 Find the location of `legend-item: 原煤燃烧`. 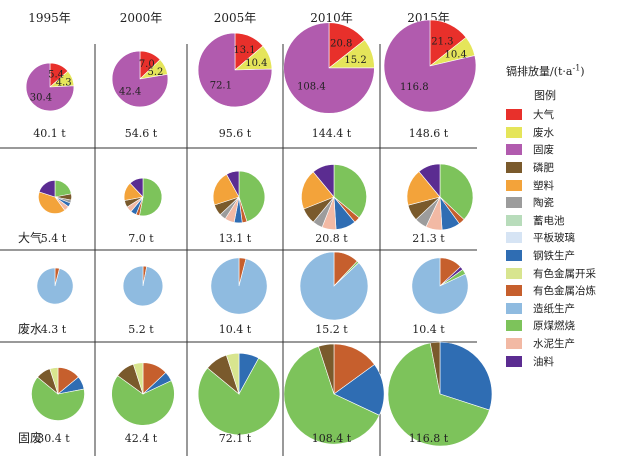

legend-item: 原煤燃烧 is located at coordinates (561, 326).